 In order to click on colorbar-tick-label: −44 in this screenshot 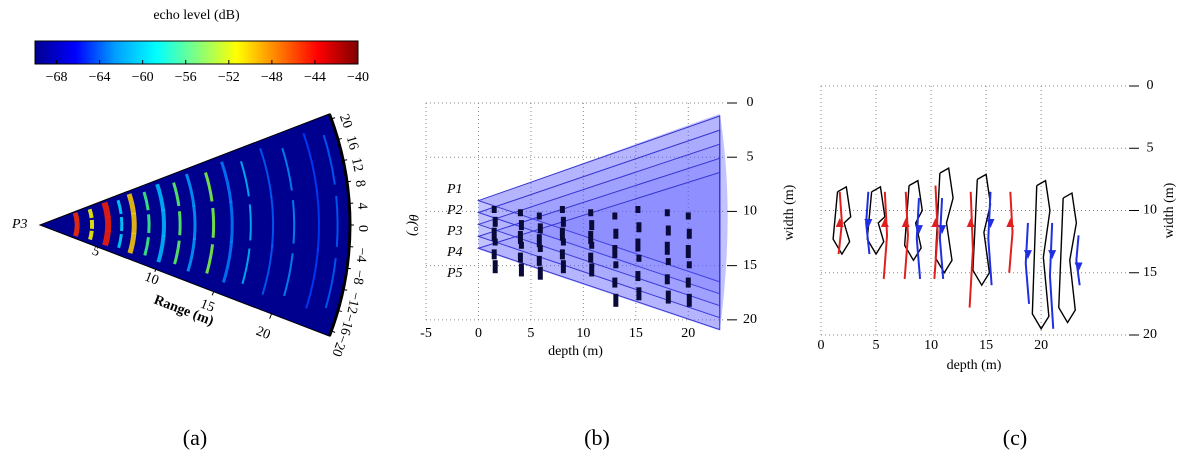, I will do `click(315, 77)`.